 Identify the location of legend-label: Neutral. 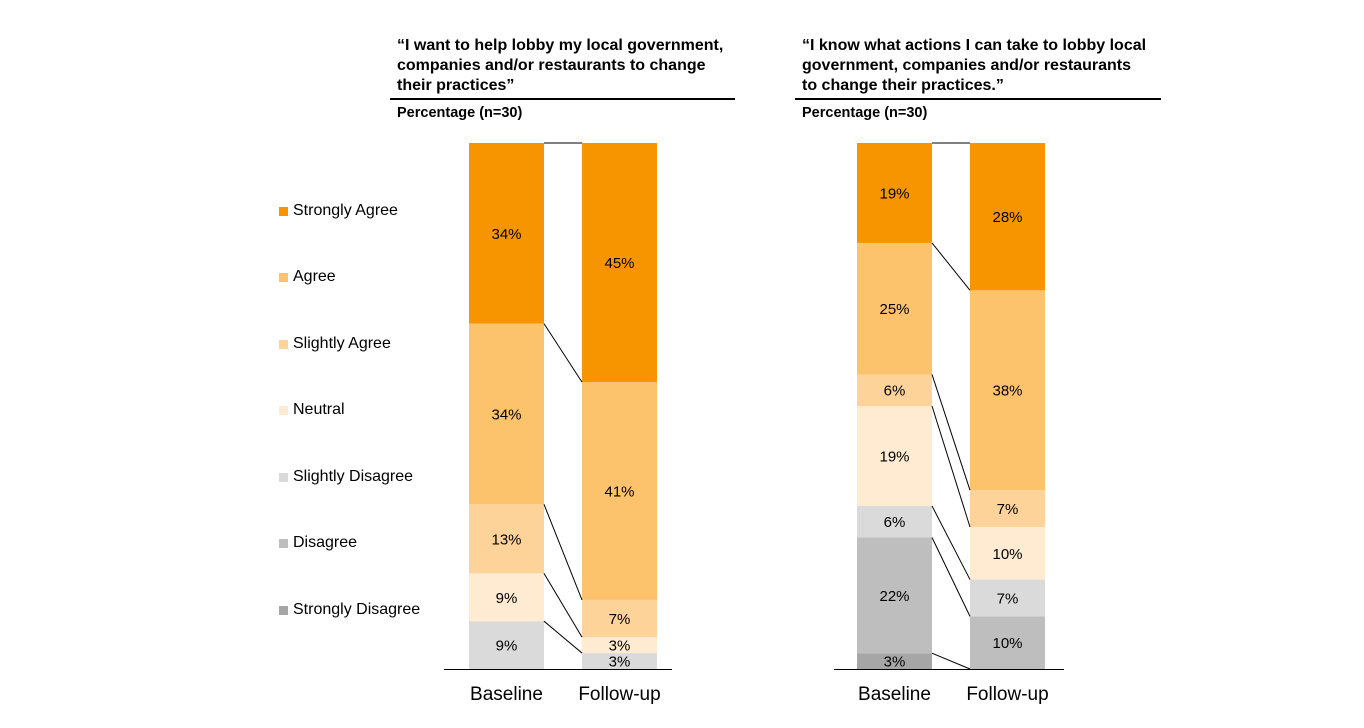
(319, 409).